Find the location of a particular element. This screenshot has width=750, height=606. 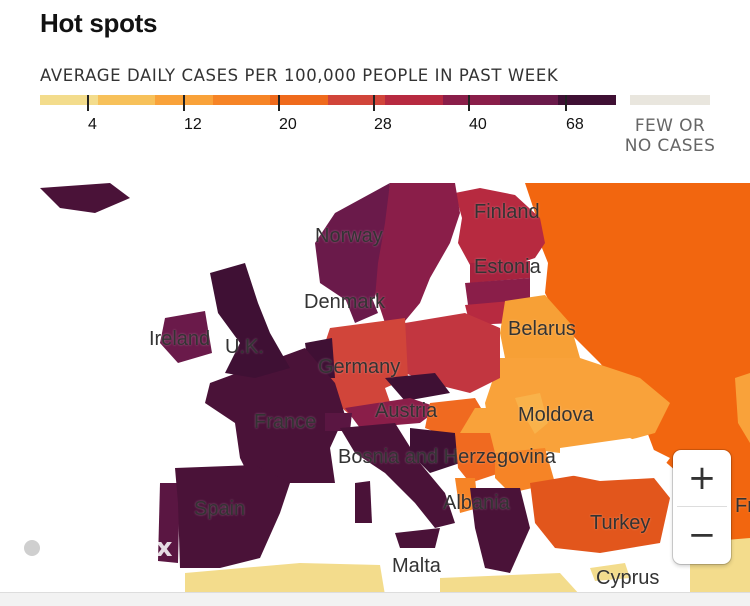

page-title: Hot spots is located at coordinates (99, 23).